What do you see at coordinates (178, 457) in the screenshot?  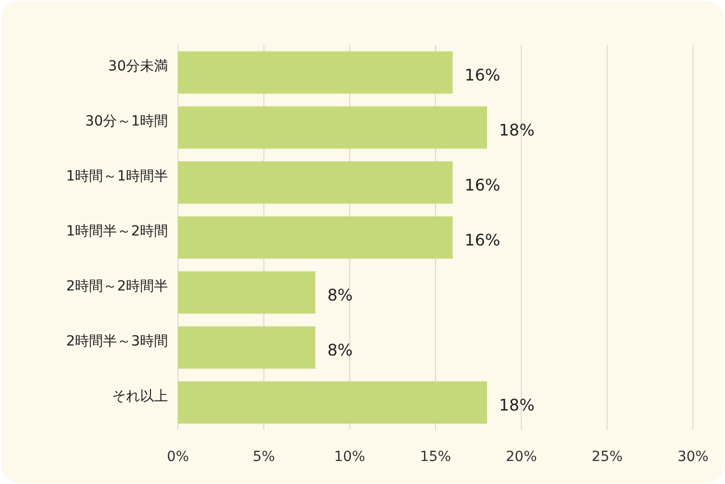 I see `x-tick-label: 0%` at bounding box center [178, 457].